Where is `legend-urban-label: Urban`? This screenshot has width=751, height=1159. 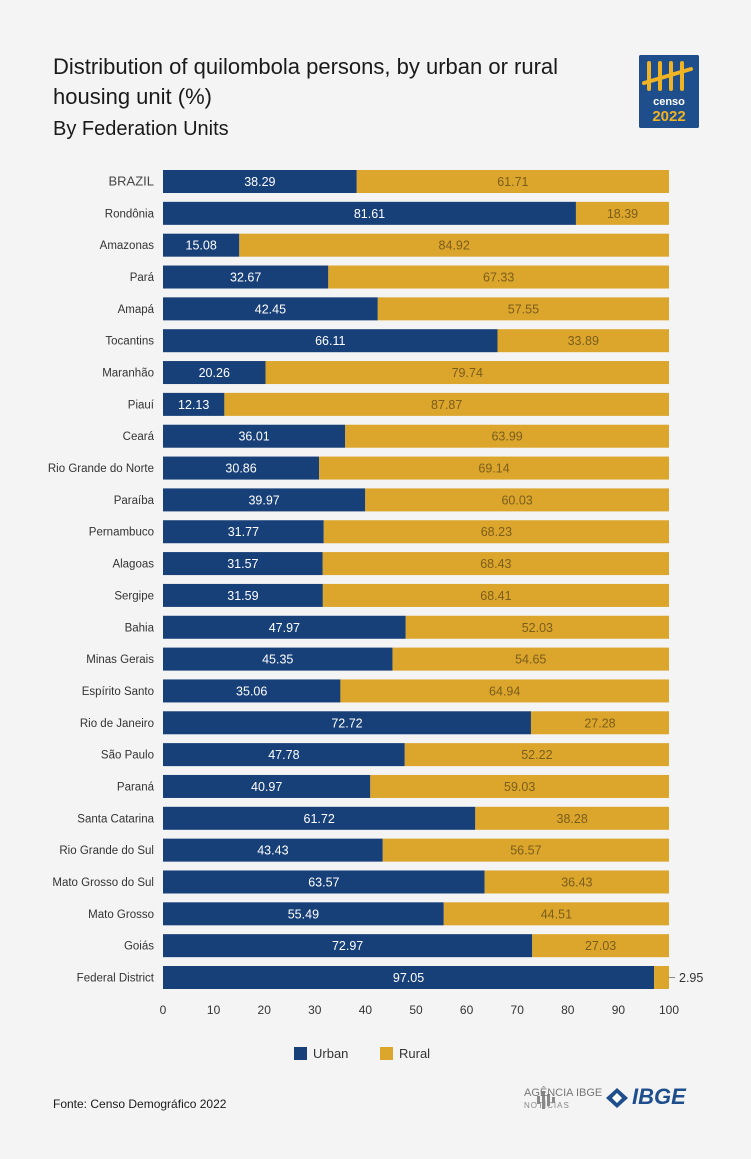 legend-urban-label: Urban is located at coordinates (330, 1053).